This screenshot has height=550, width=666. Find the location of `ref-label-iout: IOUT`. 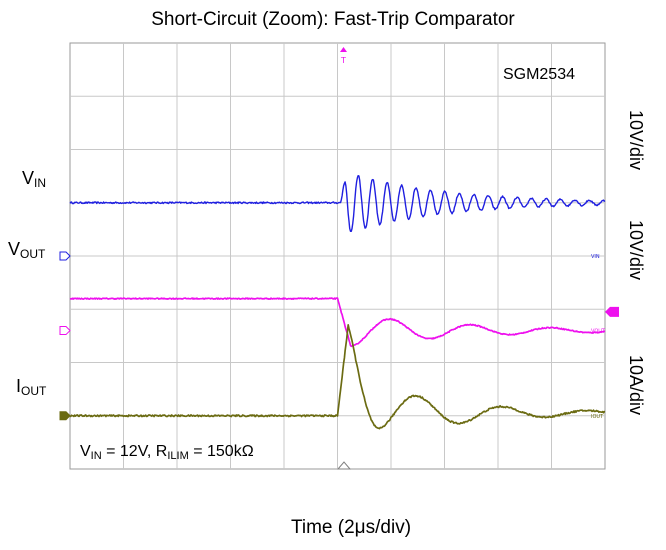

ref-label-iout: IOUT is located at coordinates (597, 417).